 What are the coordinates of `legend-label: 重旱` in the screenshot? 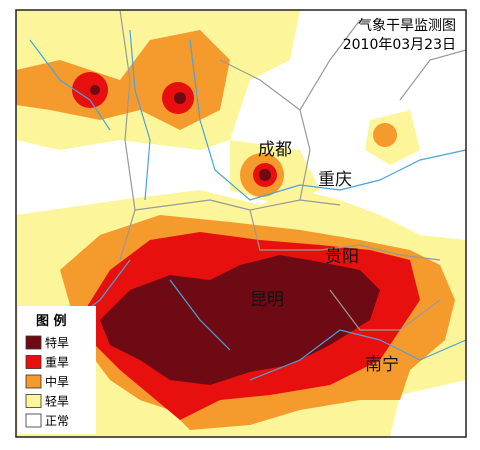 It's located at (57, 363).